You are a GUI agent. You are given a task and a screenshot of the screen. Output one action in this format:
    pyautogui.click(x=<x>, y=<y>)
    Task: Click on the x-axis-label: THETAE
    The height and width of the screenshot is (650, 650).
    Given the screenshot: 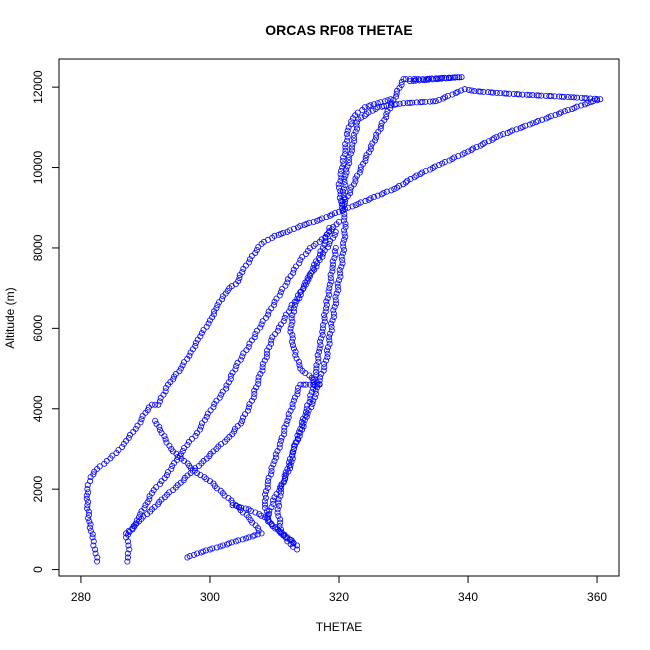 What is the action you would take?
    pyautogui.click(x=339, y=627)
    